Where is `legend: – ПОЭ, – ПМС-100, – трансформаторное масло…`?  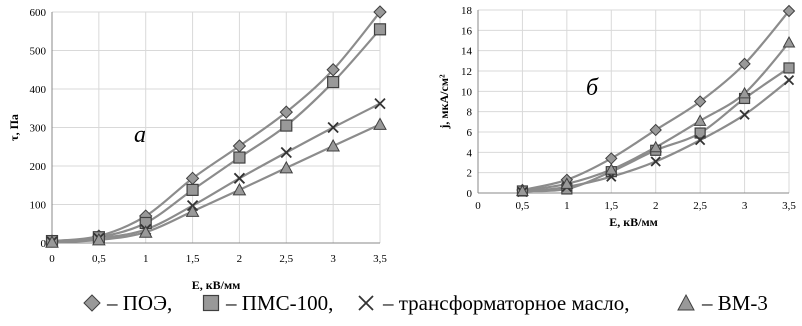 legend: – ПОЭ, – ПМС-100, – трансформаторное масло… is located at coordinates (425, 303).